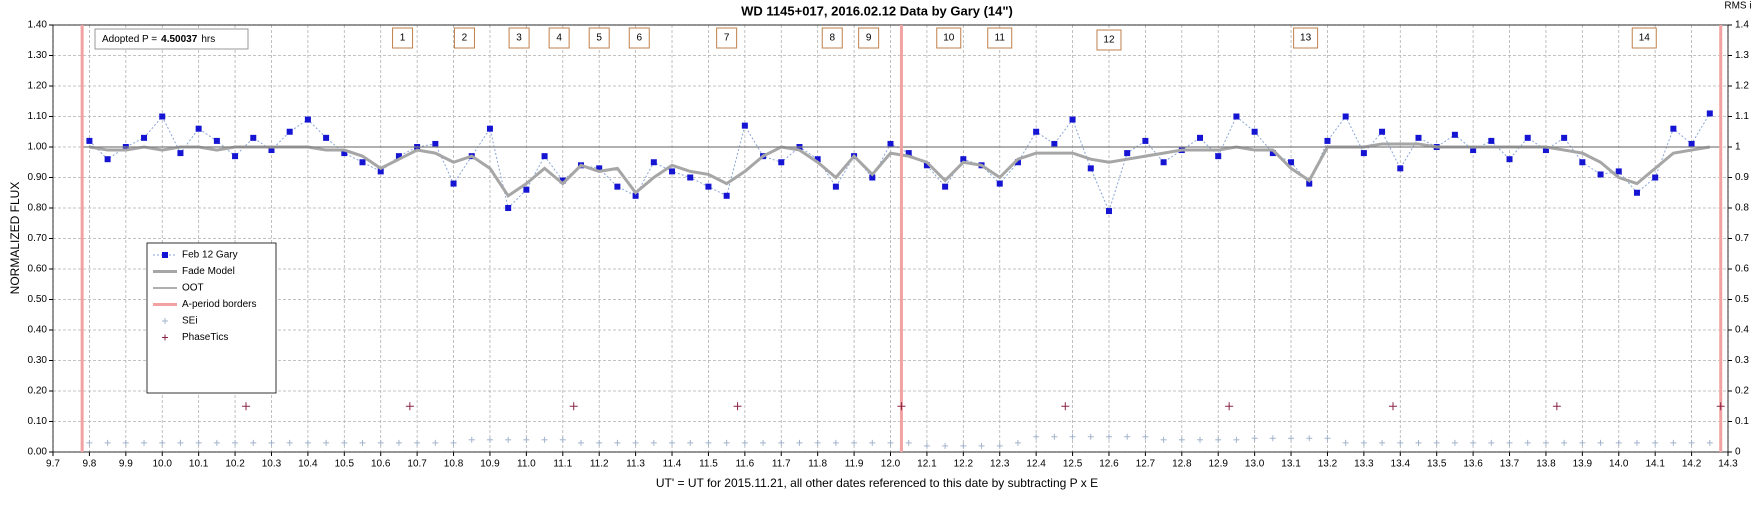  Describe the element at coordinates (1742, 360) in the screenshot. I see `y2-tick-label: 0.3` at that location.